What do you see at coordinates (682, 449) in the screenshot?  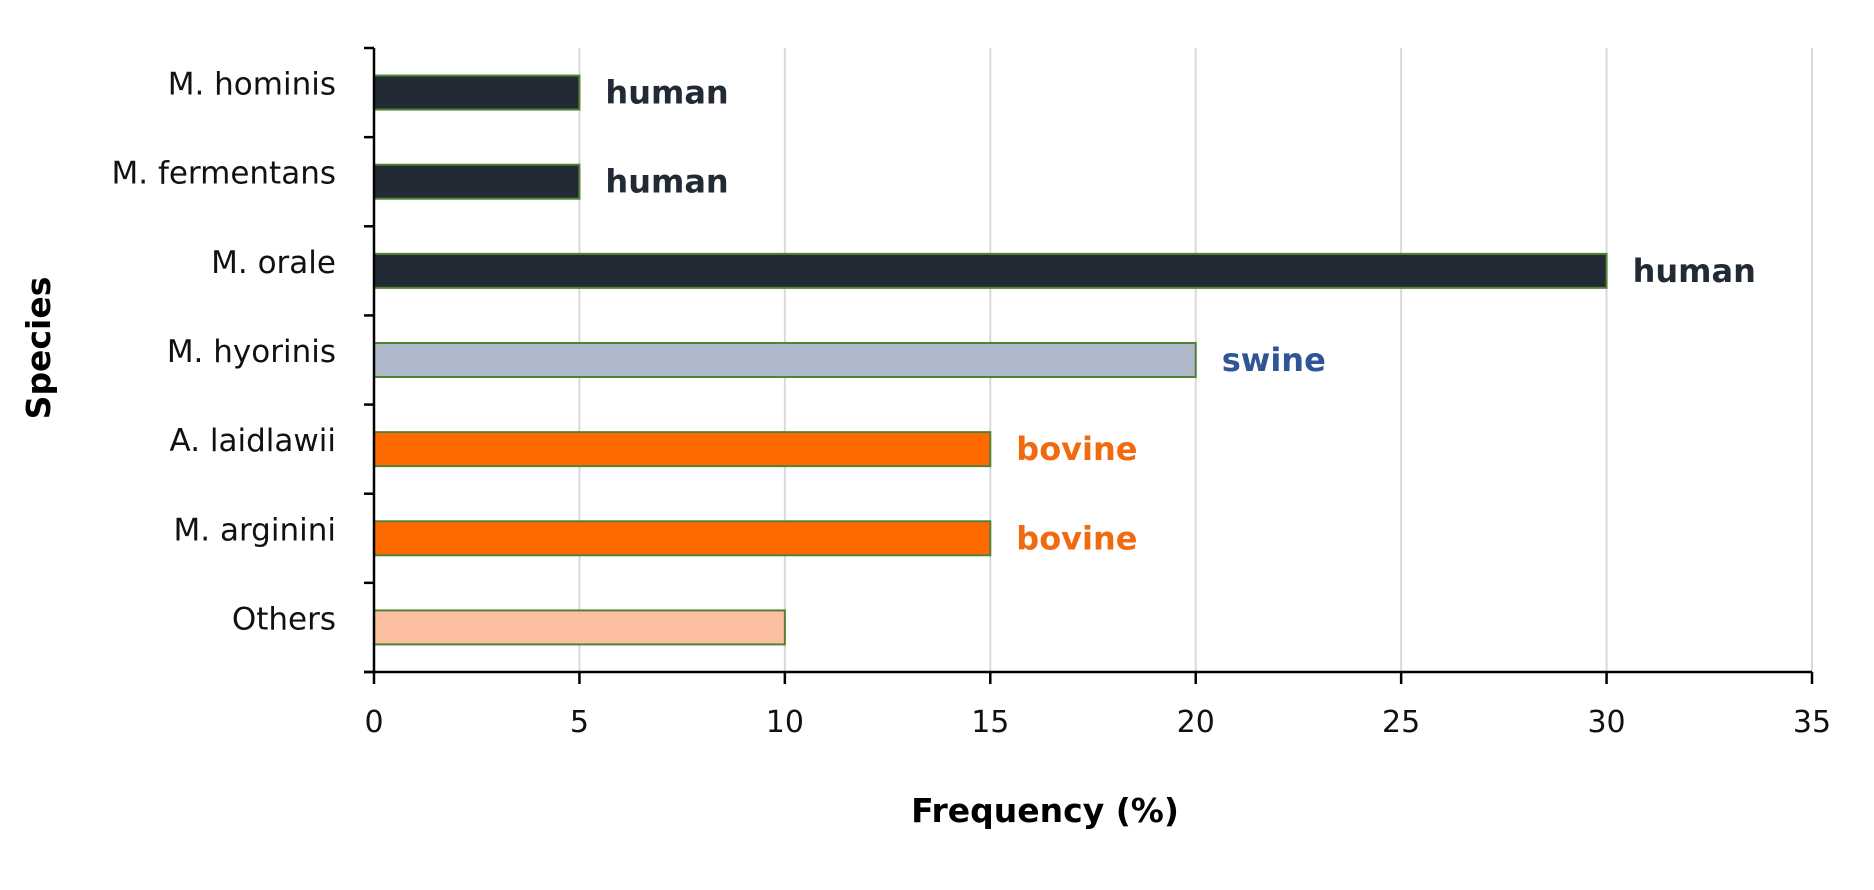 I see `bar-a-laidlawii` at bounding box center [682, 449].